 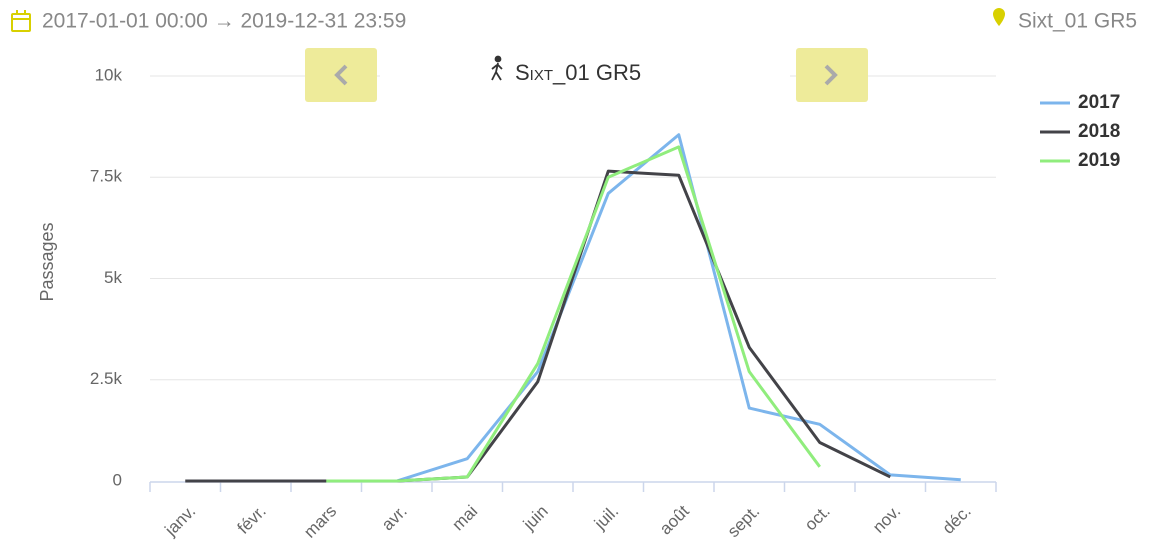 I want to click on prev-button, so click(x=341, y=75).